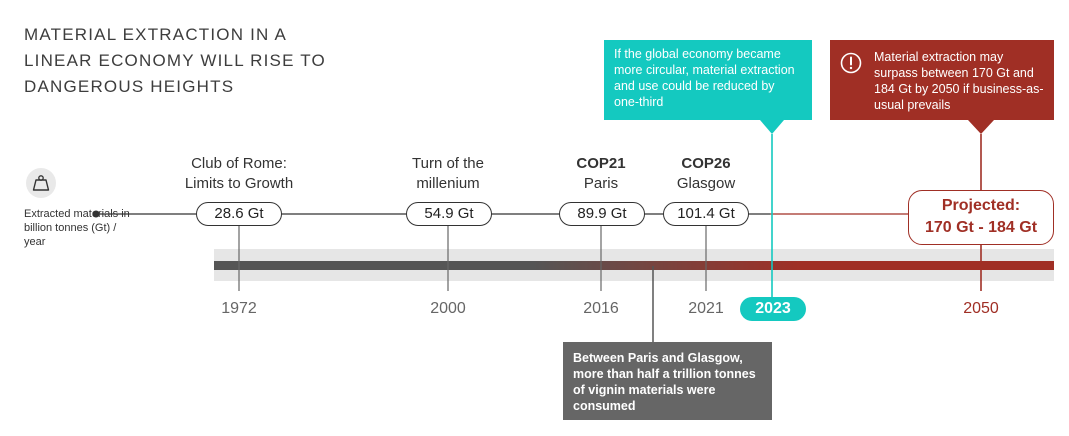  Describe the element at coordinates (448, 174) in the screenshot. I see `milestone-millenium: Turn of the millenium` at that location.